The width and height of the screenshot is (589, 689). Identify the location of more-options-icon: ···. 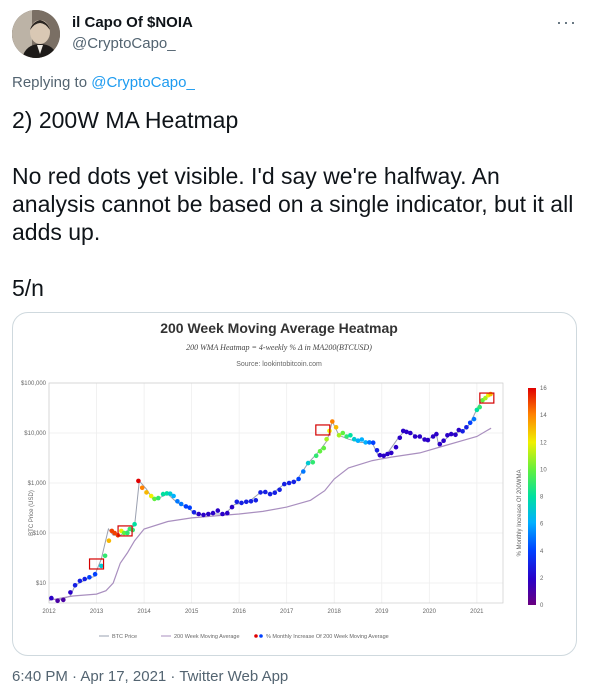
(566, 22).